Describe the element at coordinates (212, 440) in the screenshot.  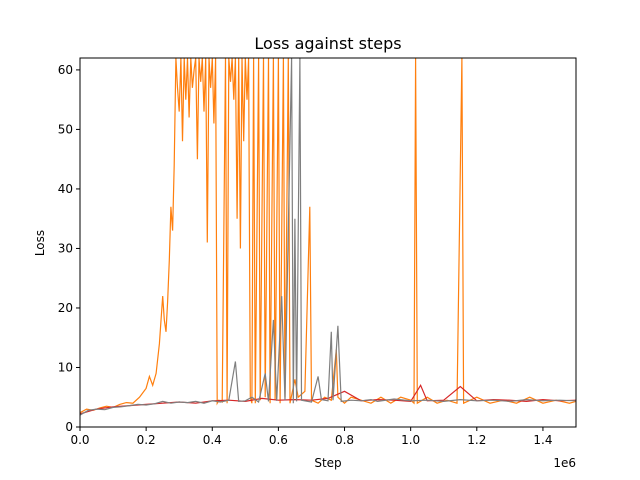
I see `x-tick-label: 0.4` at that location.